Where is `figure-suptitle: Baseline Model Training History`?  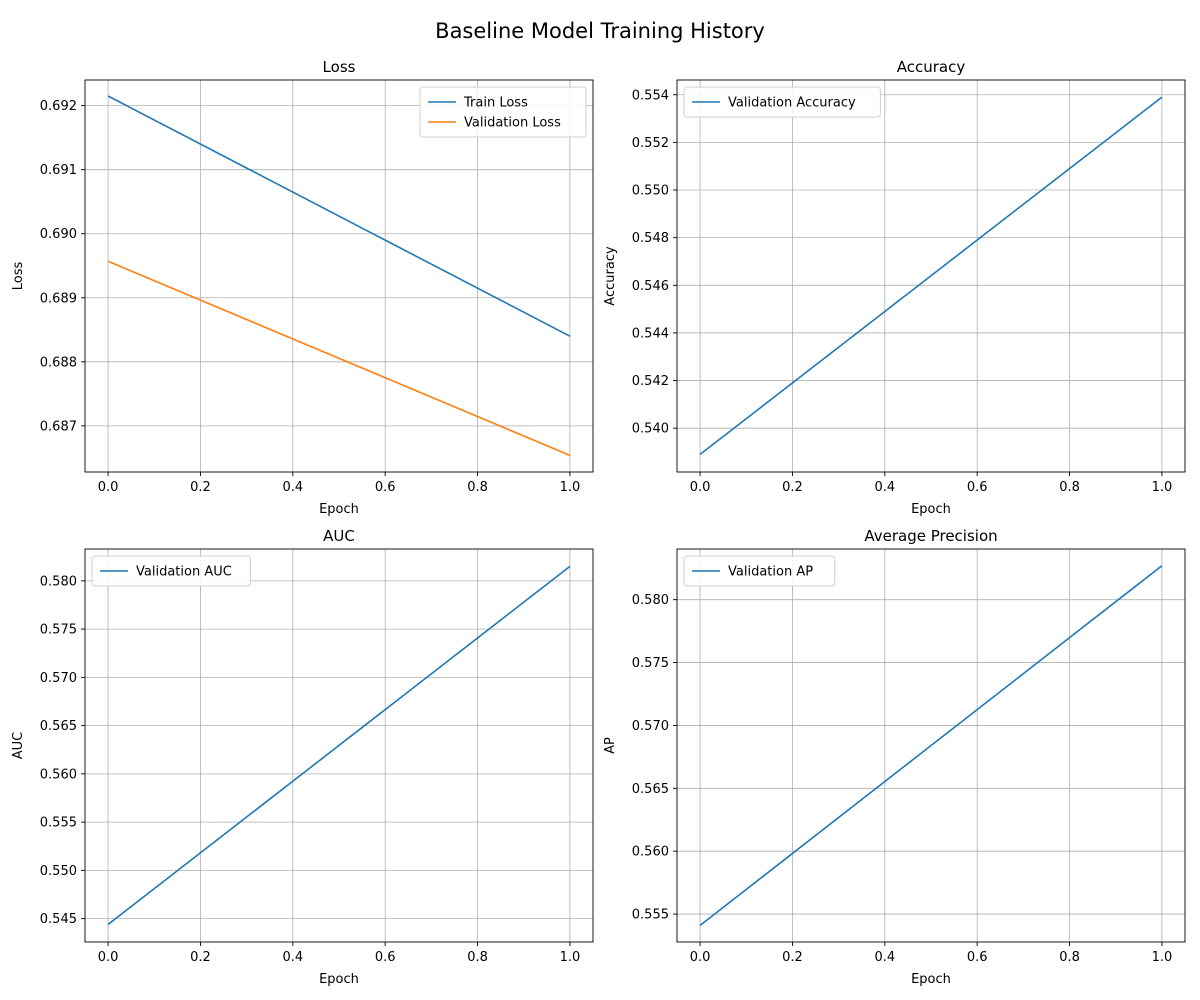
figure-suptitle: Baseline Model Training History is located at coordinates (600, 31).